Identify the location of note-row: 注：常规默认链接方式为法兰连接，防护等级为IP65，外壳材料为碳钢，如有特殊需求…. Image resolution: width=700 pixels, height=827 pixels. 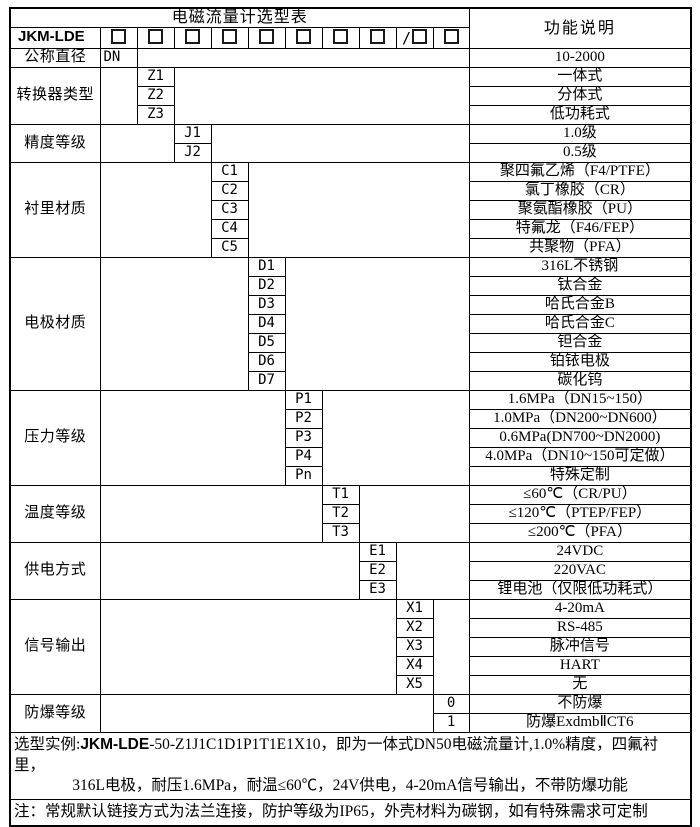
(350, 813).